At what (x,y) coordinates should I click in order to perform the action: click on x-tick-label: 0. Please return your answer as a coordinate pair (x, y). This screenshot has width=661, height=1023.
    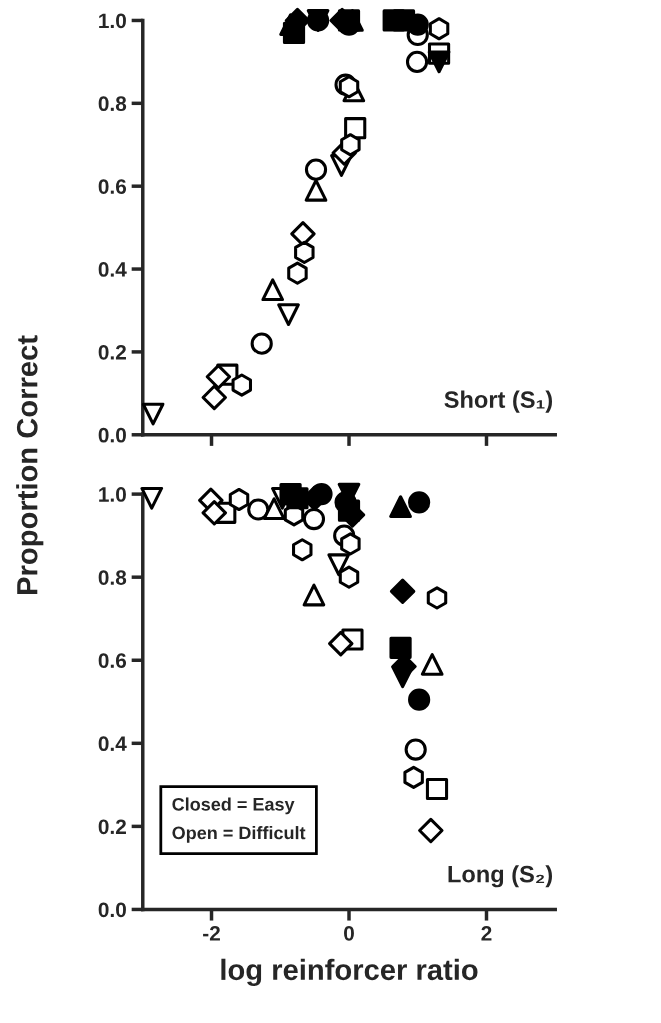
    Looking at the image, I should click on (349, 933).